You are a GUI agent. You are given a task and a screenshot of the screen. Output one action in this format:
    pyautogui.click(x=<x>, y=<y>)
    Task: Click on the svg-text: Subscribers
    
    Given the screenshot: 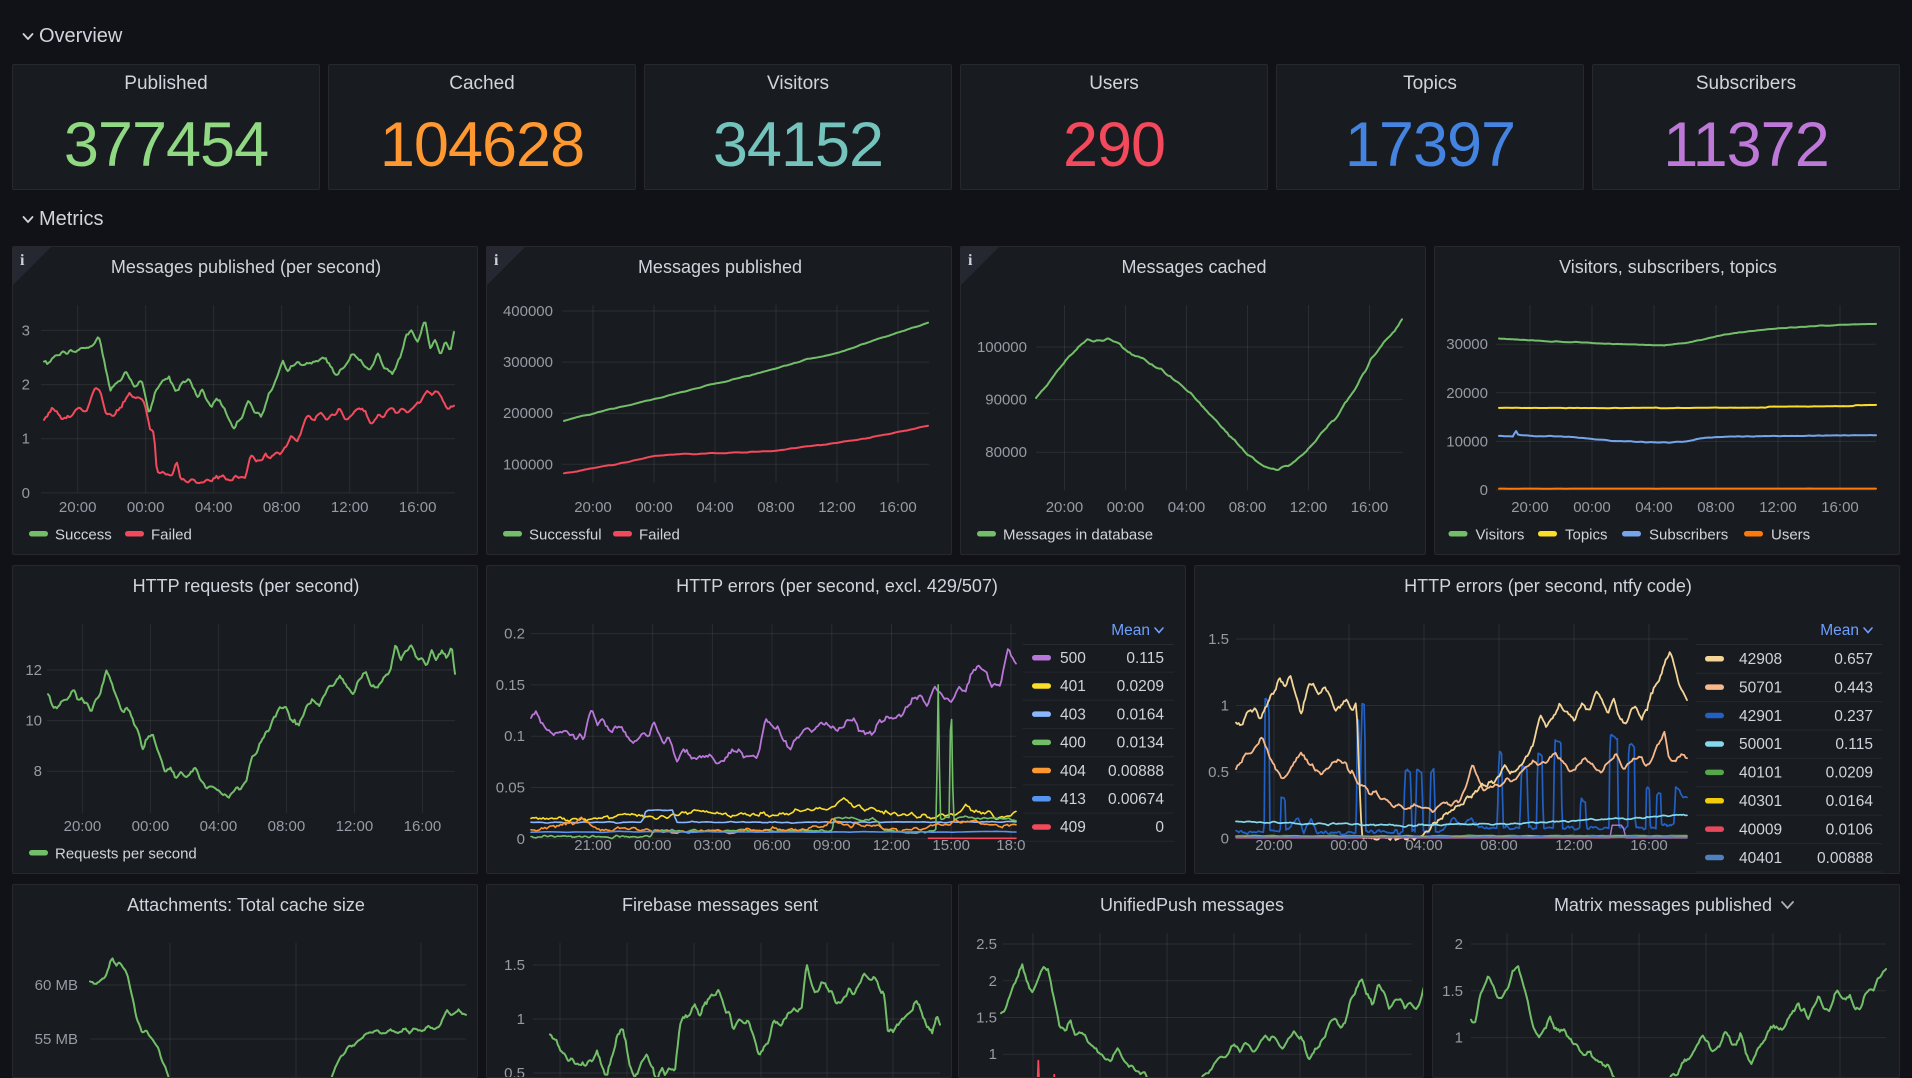 What is the action you would take?
    pyautogui.click(x=1688, y=535)
    